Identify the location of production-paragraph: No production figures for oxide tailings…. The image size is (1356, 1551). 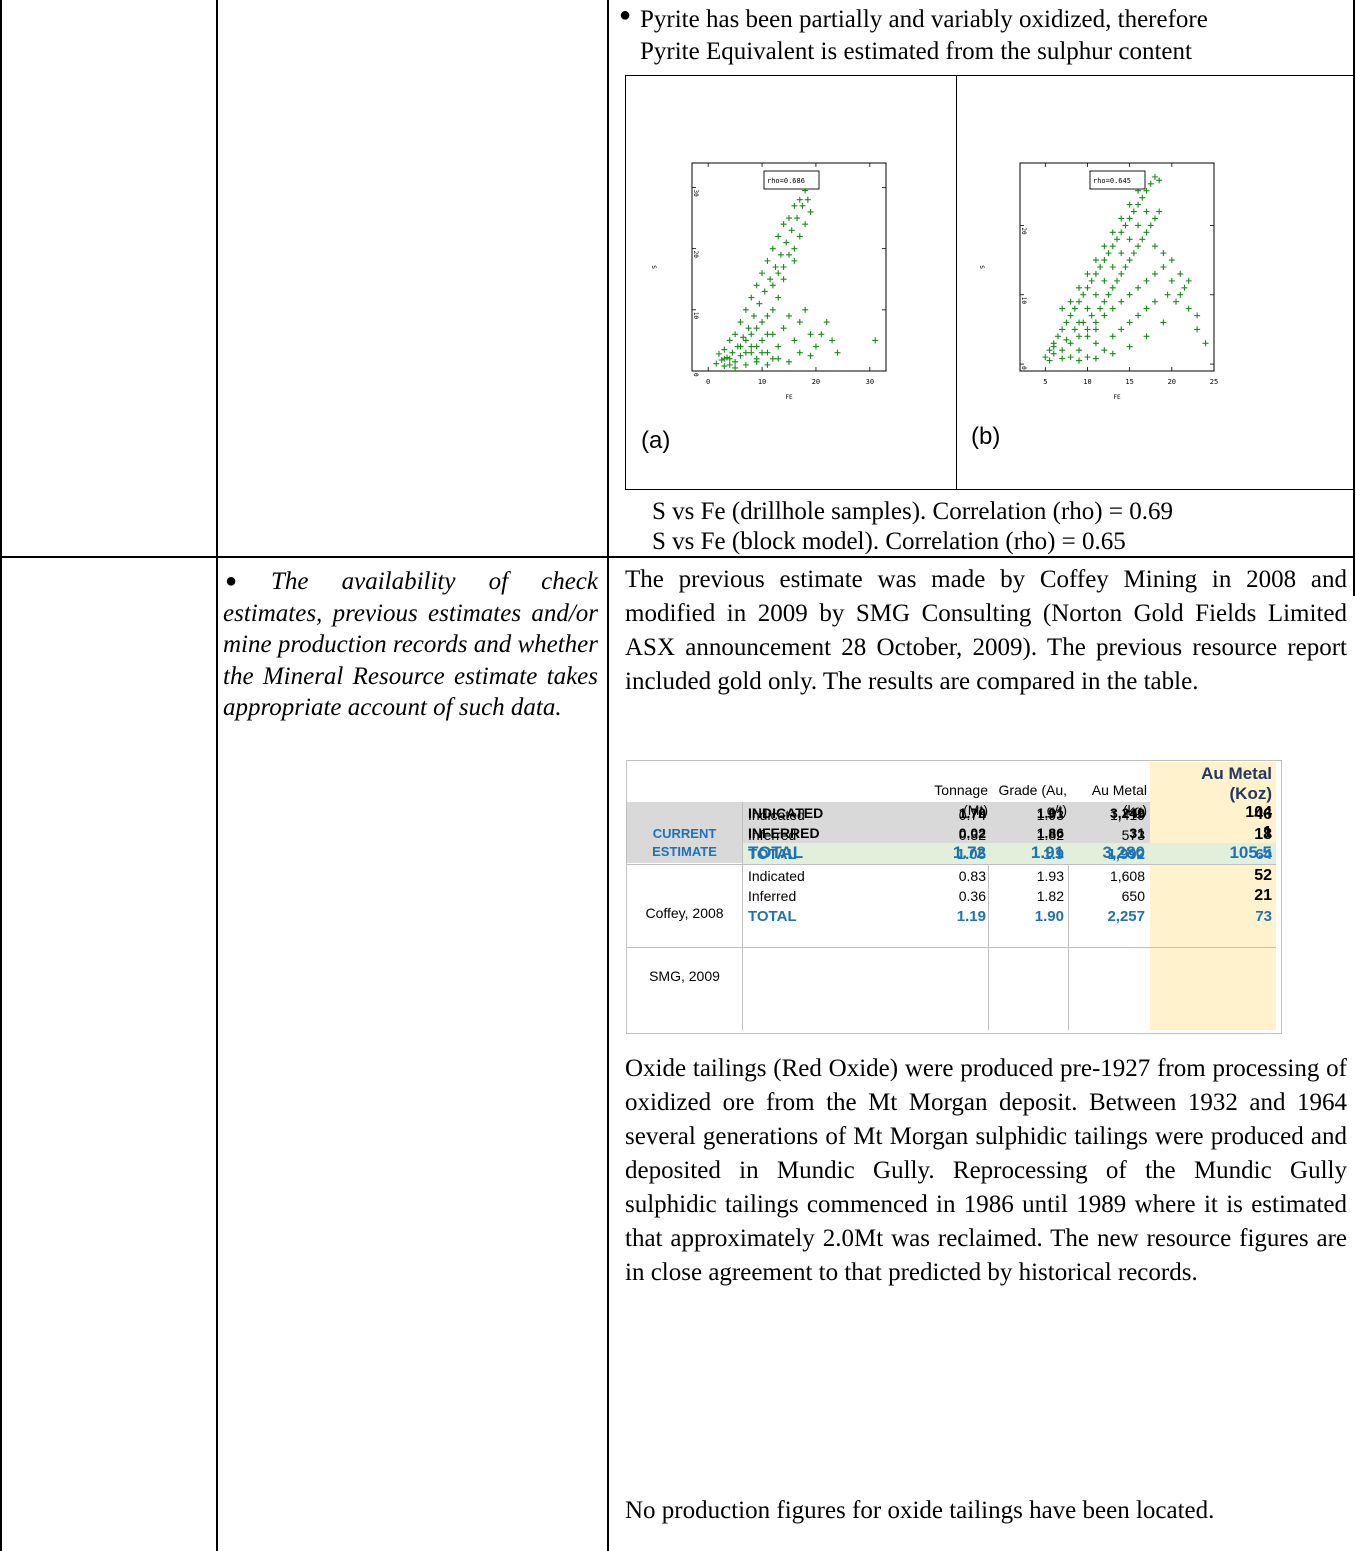
(920, 1510).